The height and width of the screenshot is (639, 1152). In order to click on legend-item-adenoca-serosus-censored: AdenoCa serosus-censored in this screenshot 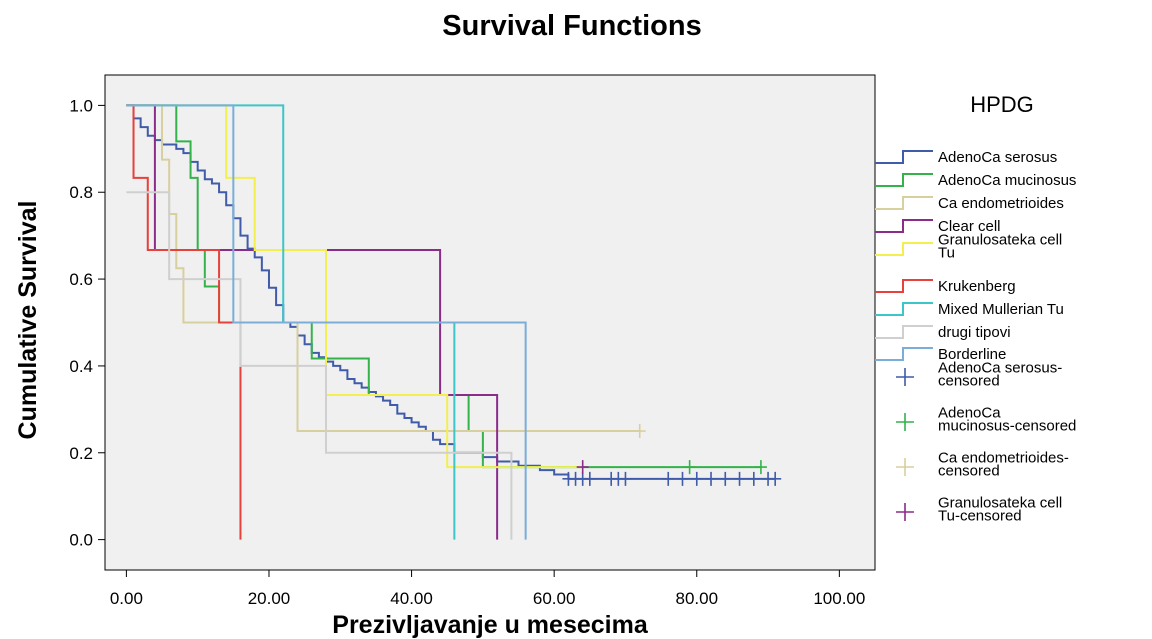, I will do `click(979, 375)`.